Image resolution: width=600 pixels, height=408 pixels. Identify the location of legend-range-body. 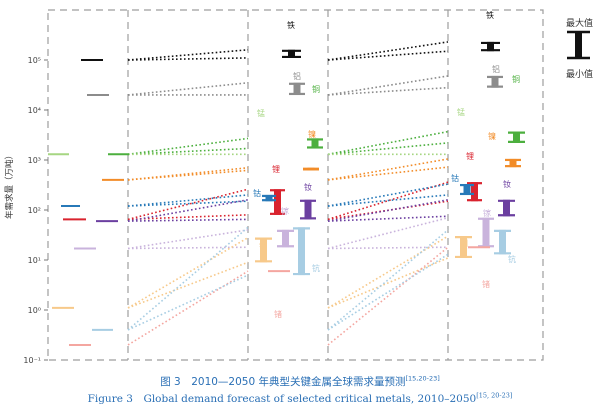
(578, 45).